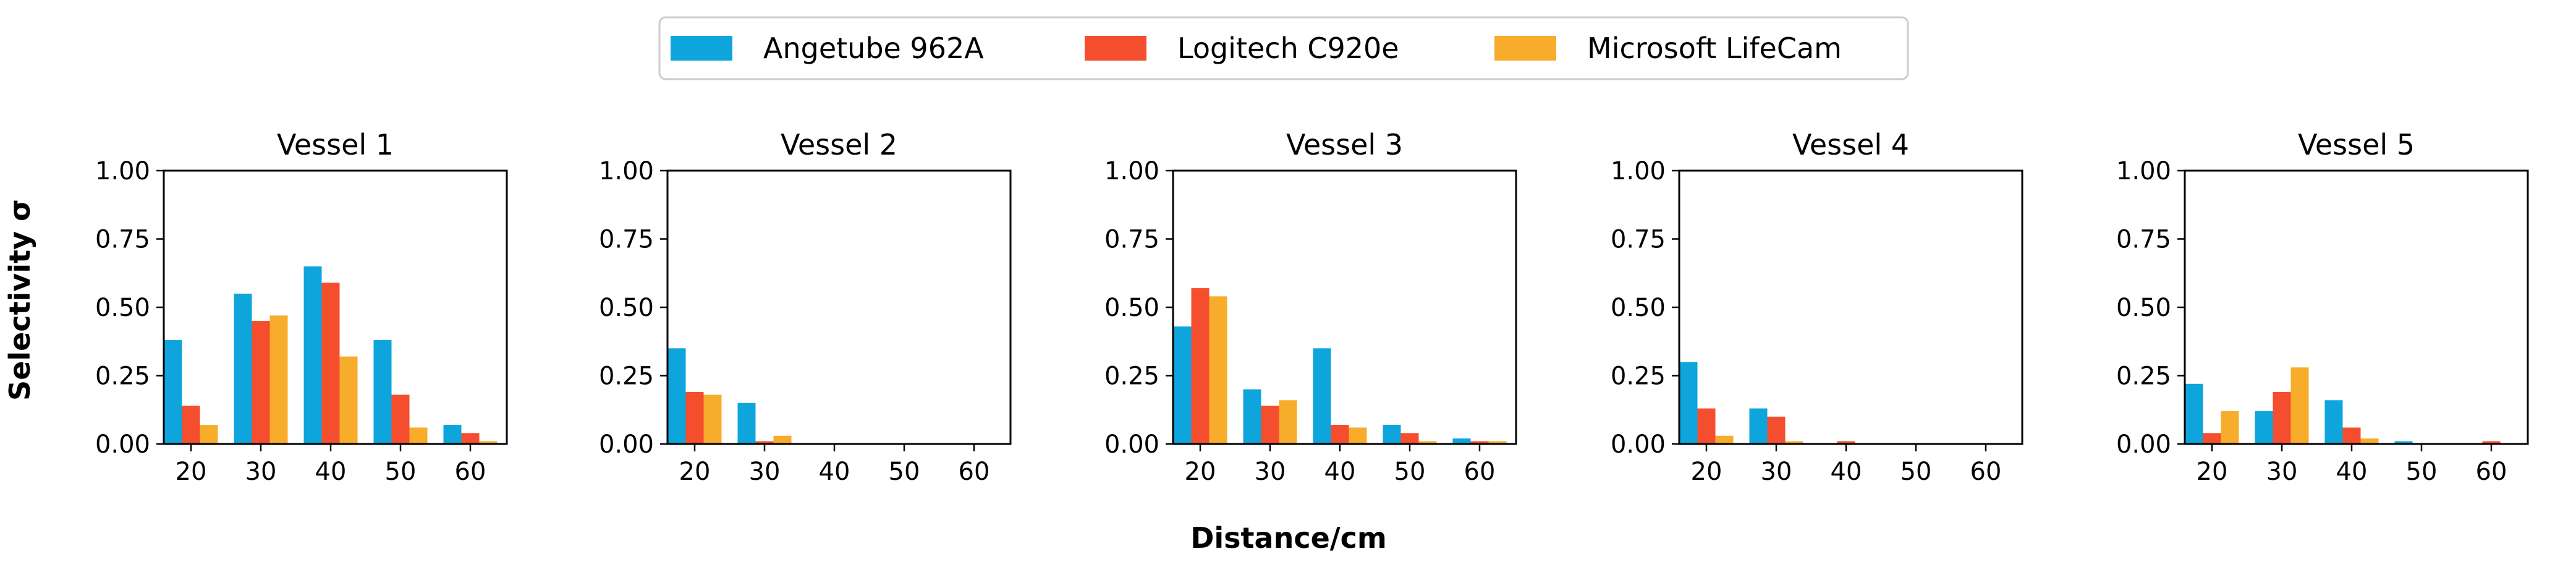 This screenshot has width=2576, height=580. Describe the element at coordinates (1638, 445) in the screenshot. I see `y-tick-label-vessel-4-0-00: 0.00` at that location.